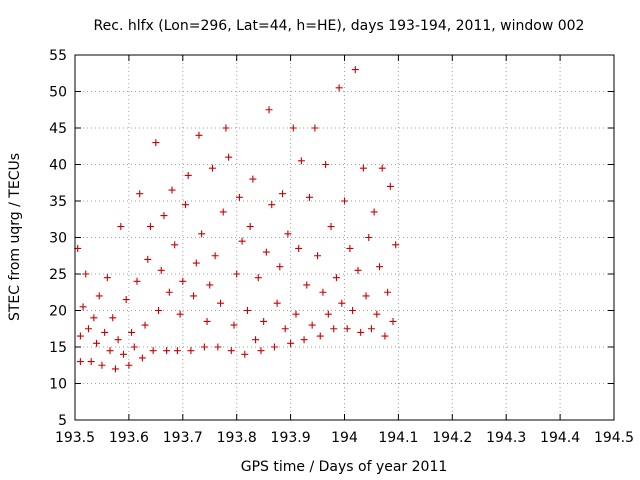 Image resolution: width=640 pixels, height=480 pixels. Describe the element at coordinates (183, 438) in the screenshot. I see `x-tick-label: 193.7` at that location.